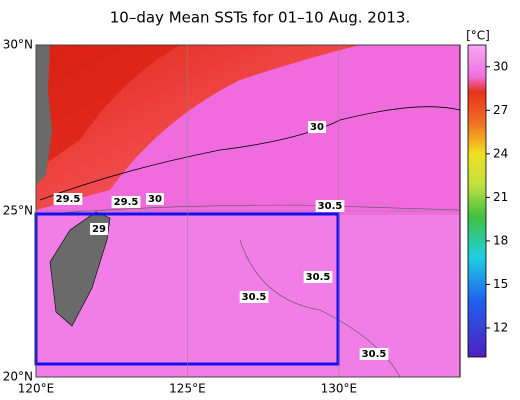 Image resolution: width=520 pixels, height=400 pixels. I want to click on lat-tick-label: 25°N, so click(18, 211).